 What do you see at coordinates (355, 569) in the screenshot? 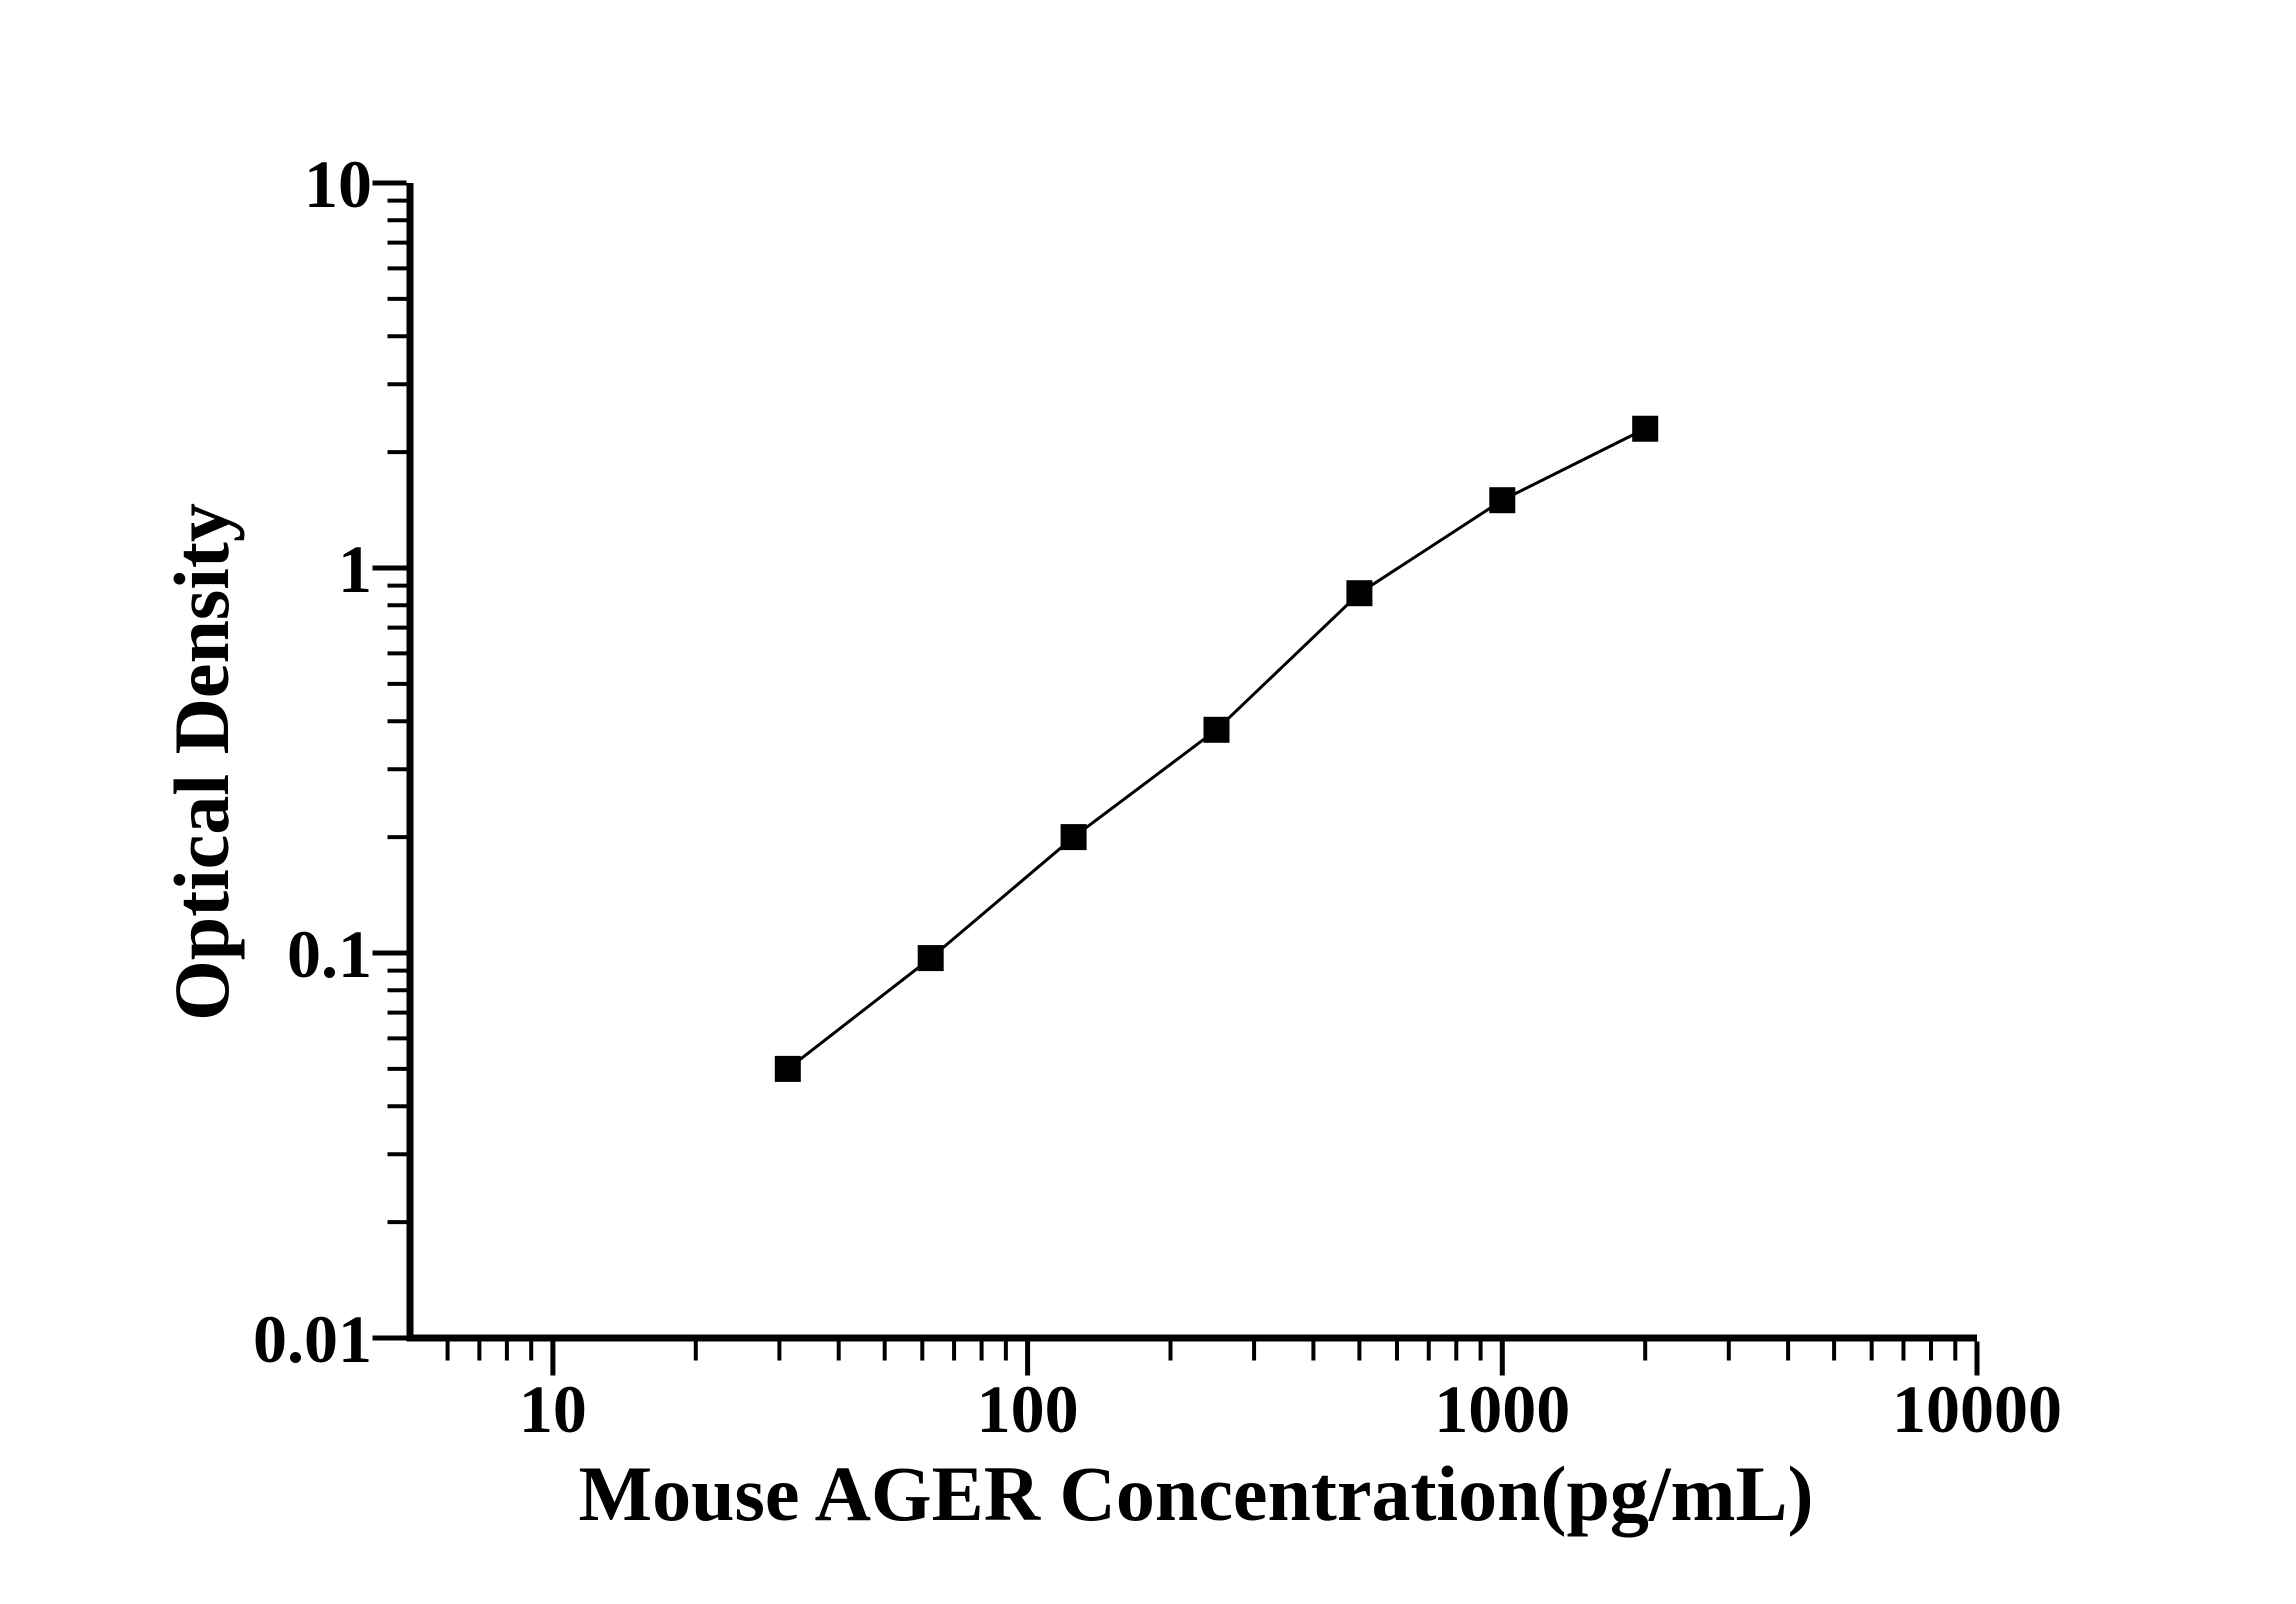
I see `y-axis-tick-label: 1` at bounding box center [355, 569].